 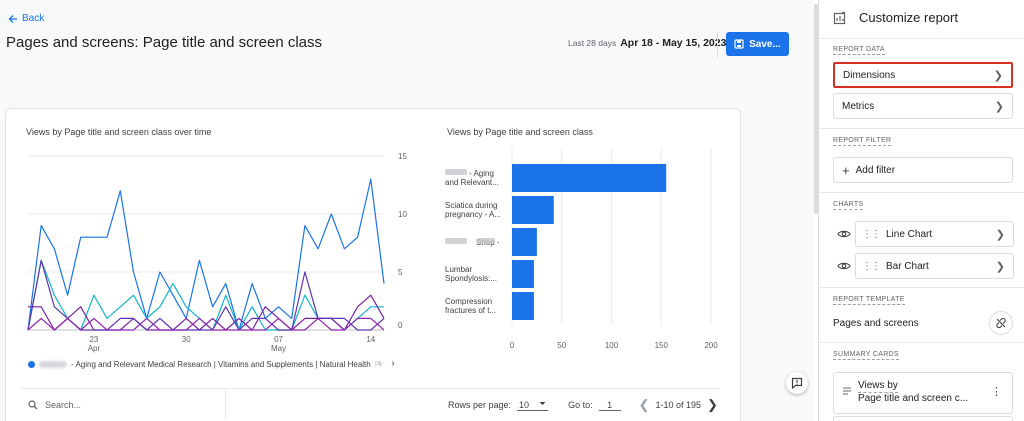 I want to click on next-page-icon: ❯, so click(x=712, y=404).